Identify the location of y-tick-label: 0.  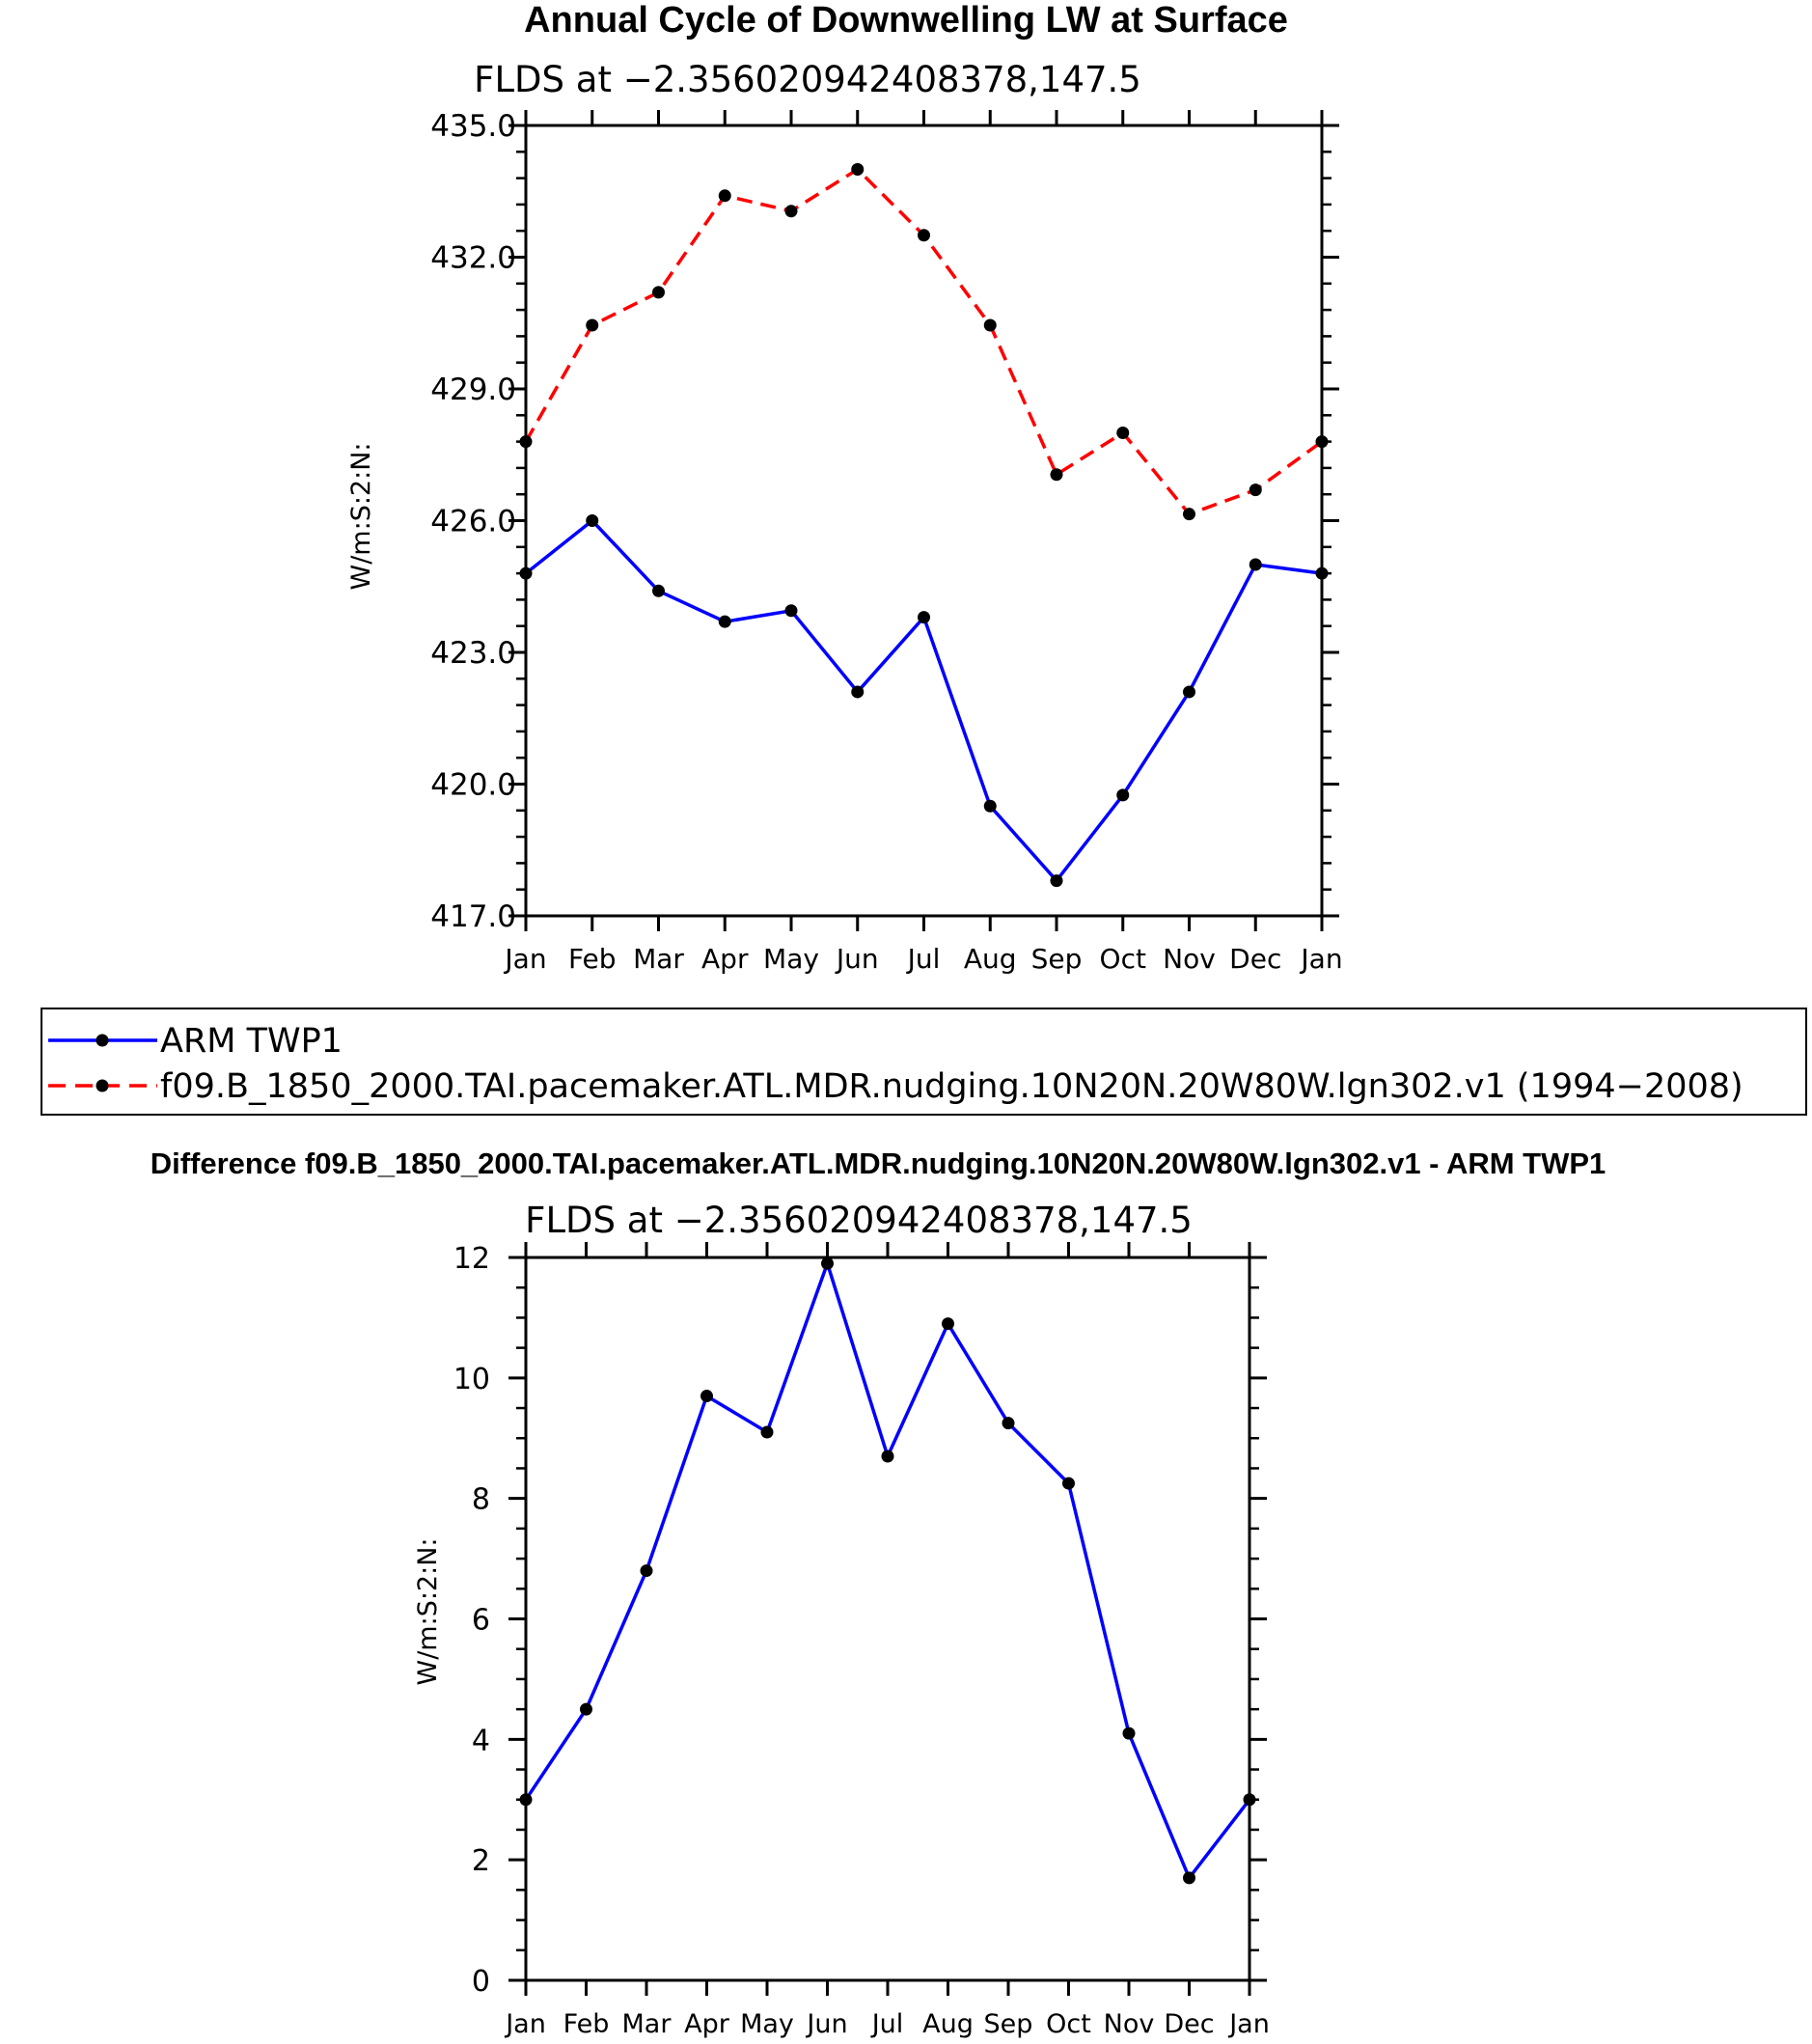
(481, 1982).